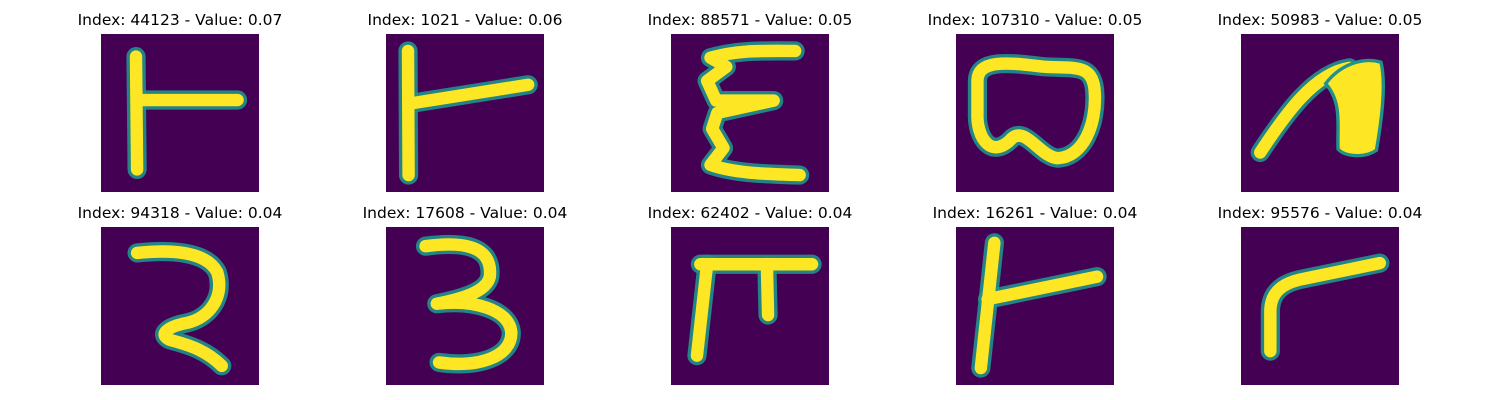  Describe the element at coordinates (1035, 213) in the screenshot. I see `panel-title: Index: 16261 - Value: 0.04` at that location.